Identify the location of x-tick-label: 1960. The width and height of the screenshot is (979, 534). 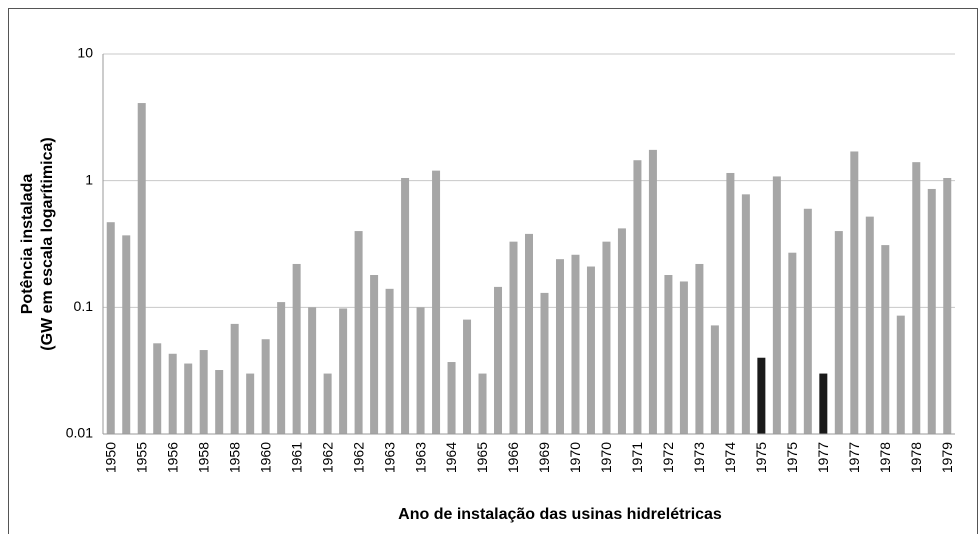
(265, 457).